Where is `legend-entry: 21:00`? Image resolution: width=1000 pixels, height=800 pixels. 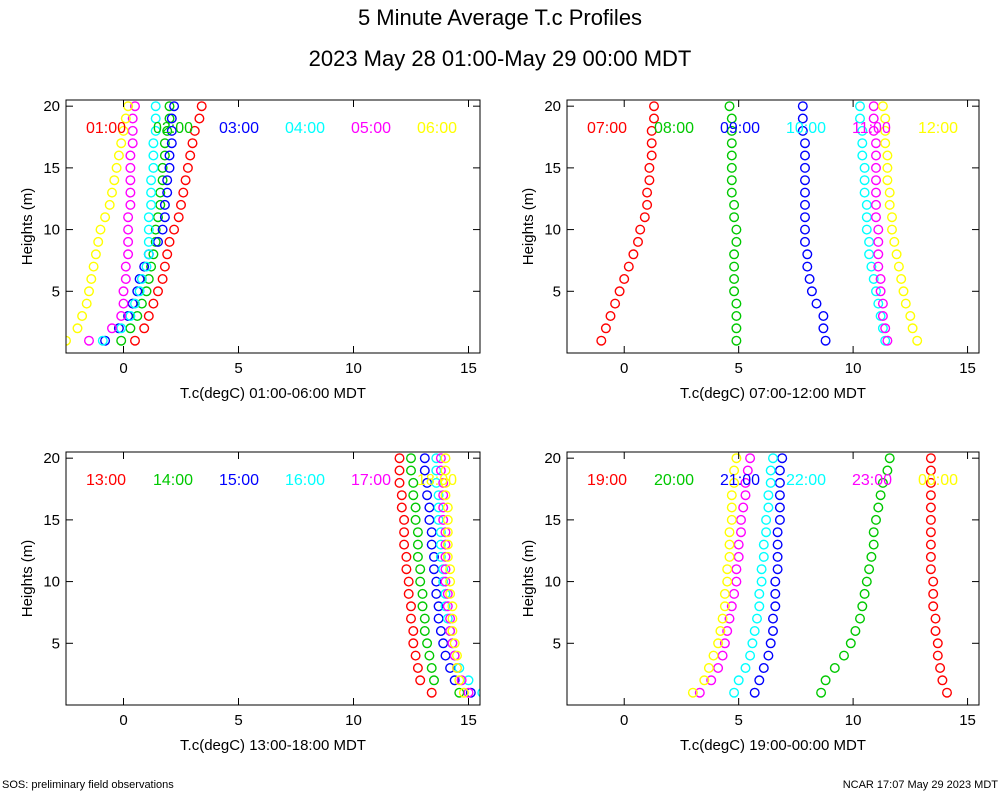 legend-entry: 21:00 is located at coordinates (740, 480).